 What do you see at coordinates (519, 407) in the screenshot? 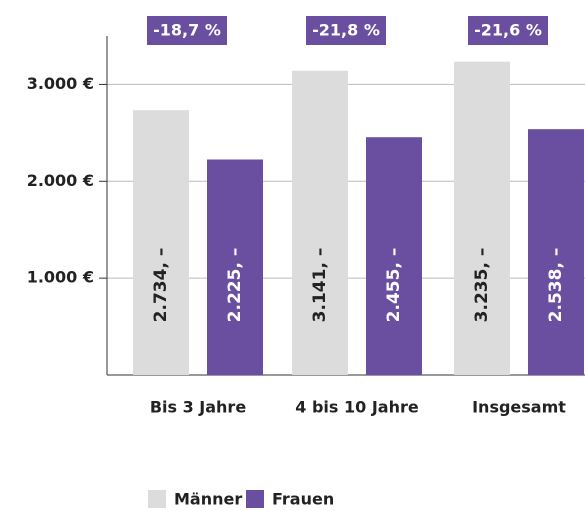
I see `x-tick-label: Insgesamt` at bounding box center [519, 407].